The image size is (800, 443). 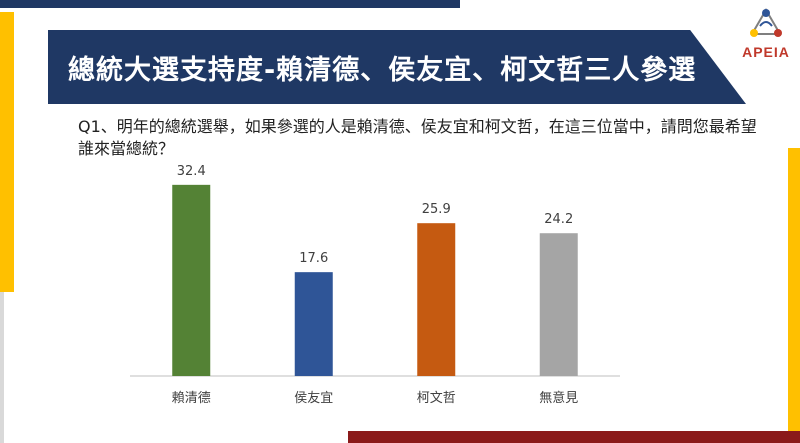 What do you see at coordinates (766, 52) in the screenshot?
I see `logo-text: APEIA` at bounding box center [766, 52].